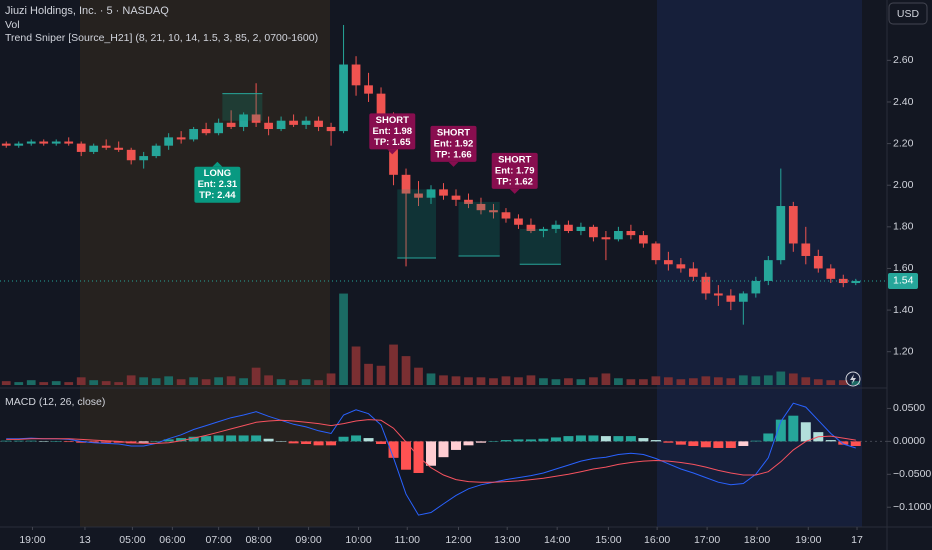 The width and height of the screenshot is (932, 550). Describe the element at coordinates (453, 154) in the screenshot. I see `signal-label-text: TP: 1.66` at that location.